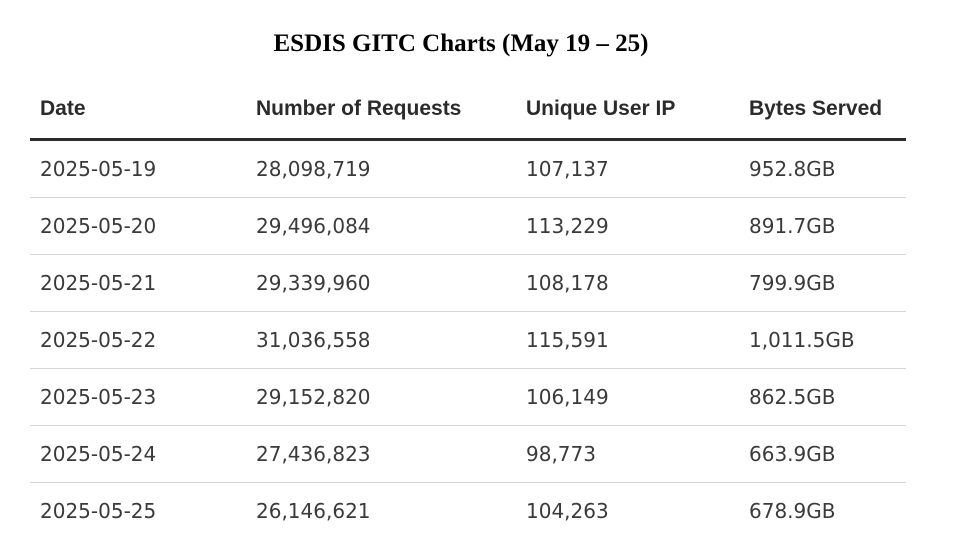 The image size is (955, 539). I want to click on cell-date: 2025-05-25, so click(138, 511).